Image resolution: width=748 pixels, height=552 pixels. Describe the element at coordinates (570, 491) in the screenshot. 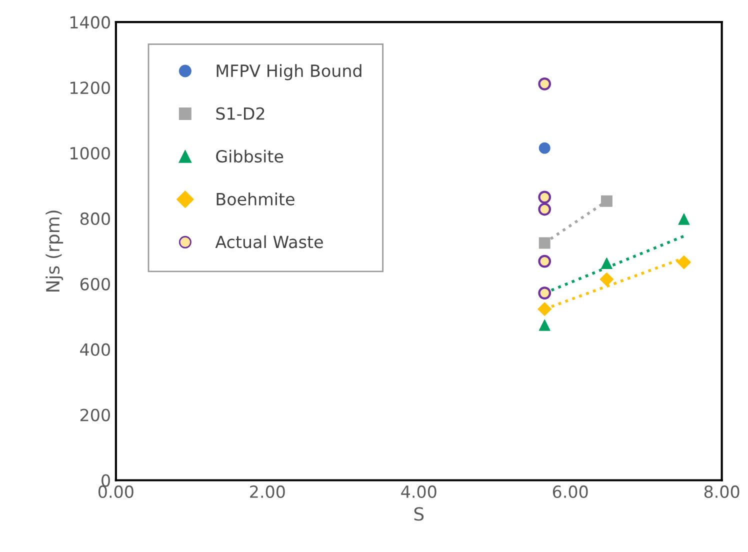

I see `x-tick-label: 6.00` at that location.